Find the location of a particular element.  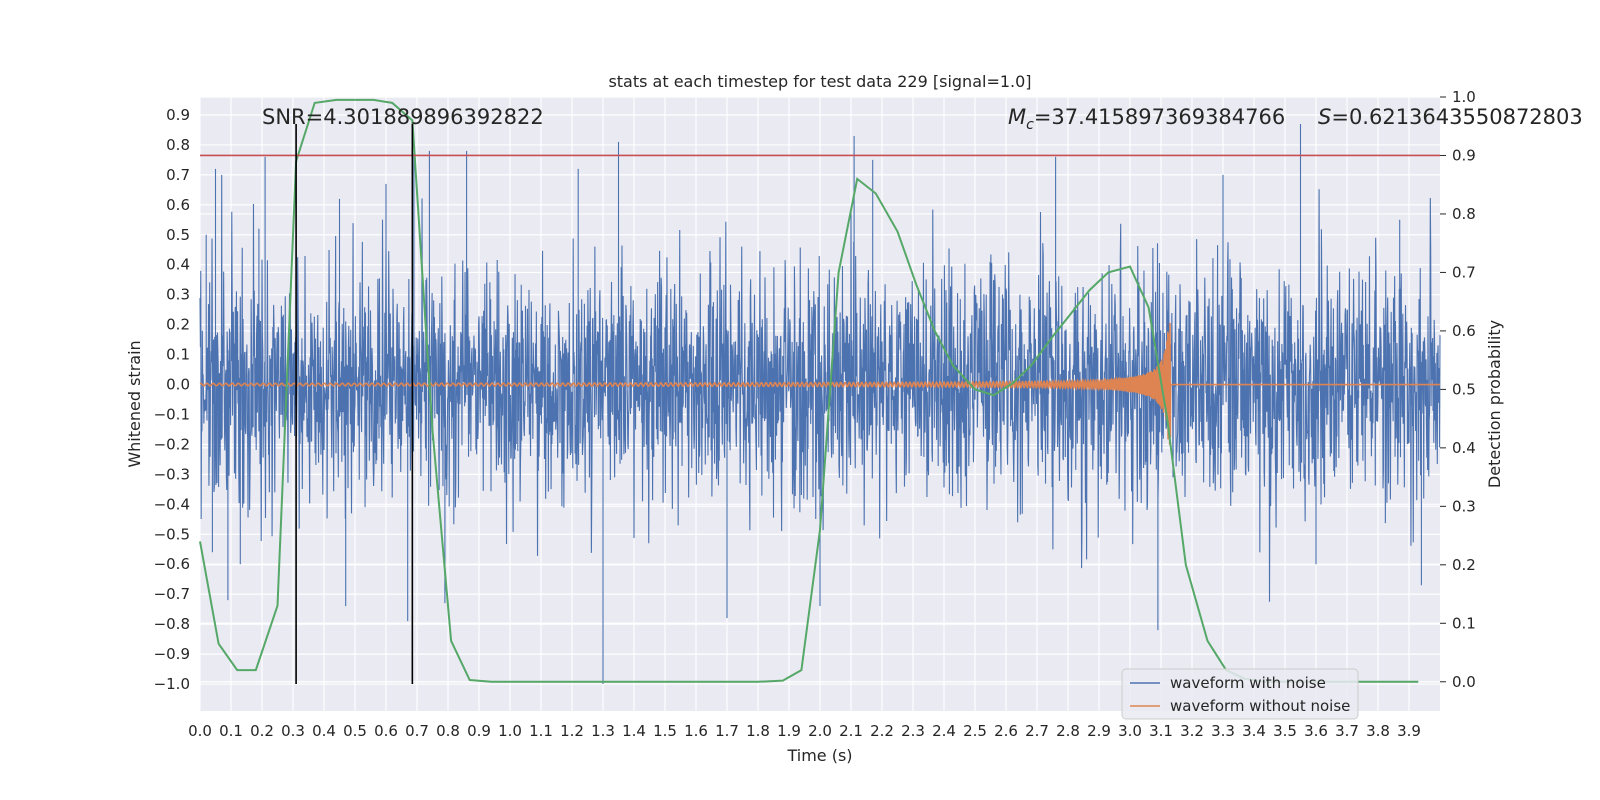

series-waveform-without-noise is located at coordinates (819, 384).